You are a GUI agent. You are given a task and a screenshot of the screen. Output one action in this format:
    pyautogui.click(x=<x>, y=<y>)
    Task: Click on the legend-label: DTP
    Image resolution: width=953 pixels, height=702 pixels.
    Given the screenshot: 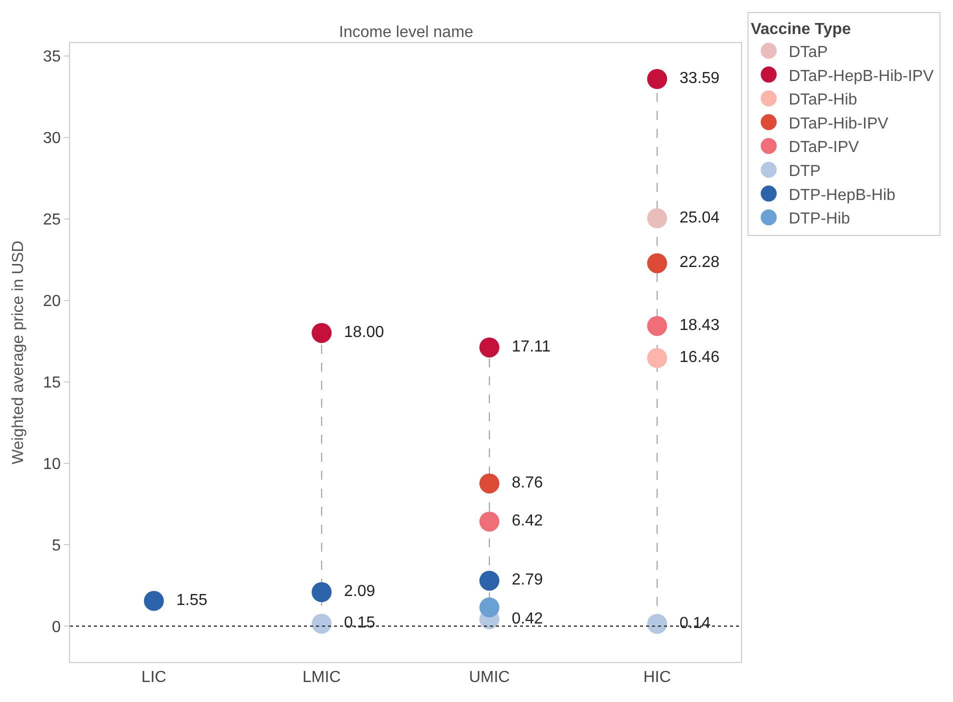 What is the action you would take?
    pyautogui.click(x=804, y=171)
    